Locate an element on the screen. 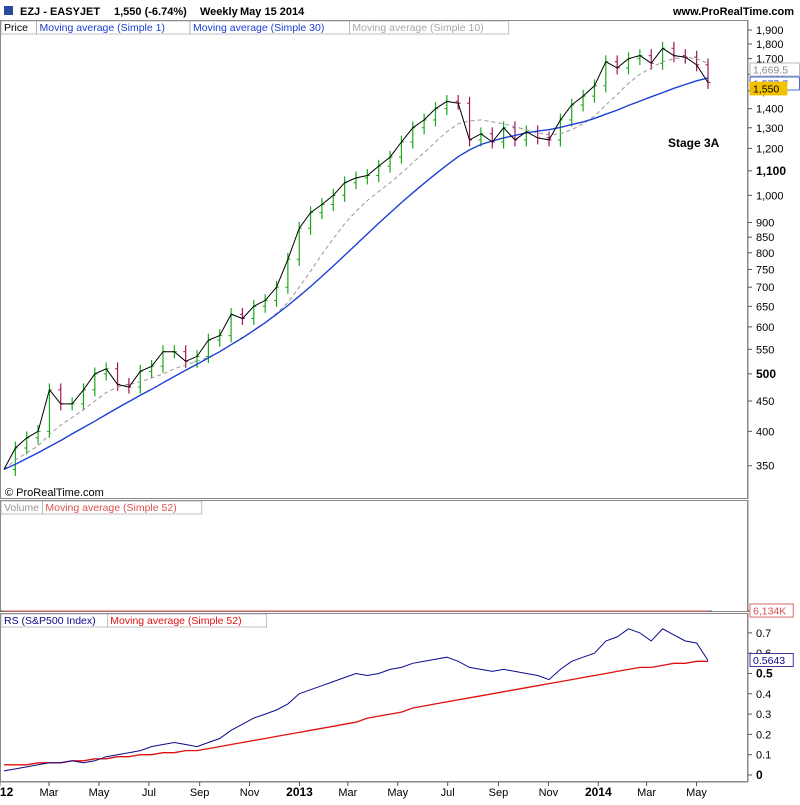  y-tick-label: 0.7 is located at coordinates (763, 634).